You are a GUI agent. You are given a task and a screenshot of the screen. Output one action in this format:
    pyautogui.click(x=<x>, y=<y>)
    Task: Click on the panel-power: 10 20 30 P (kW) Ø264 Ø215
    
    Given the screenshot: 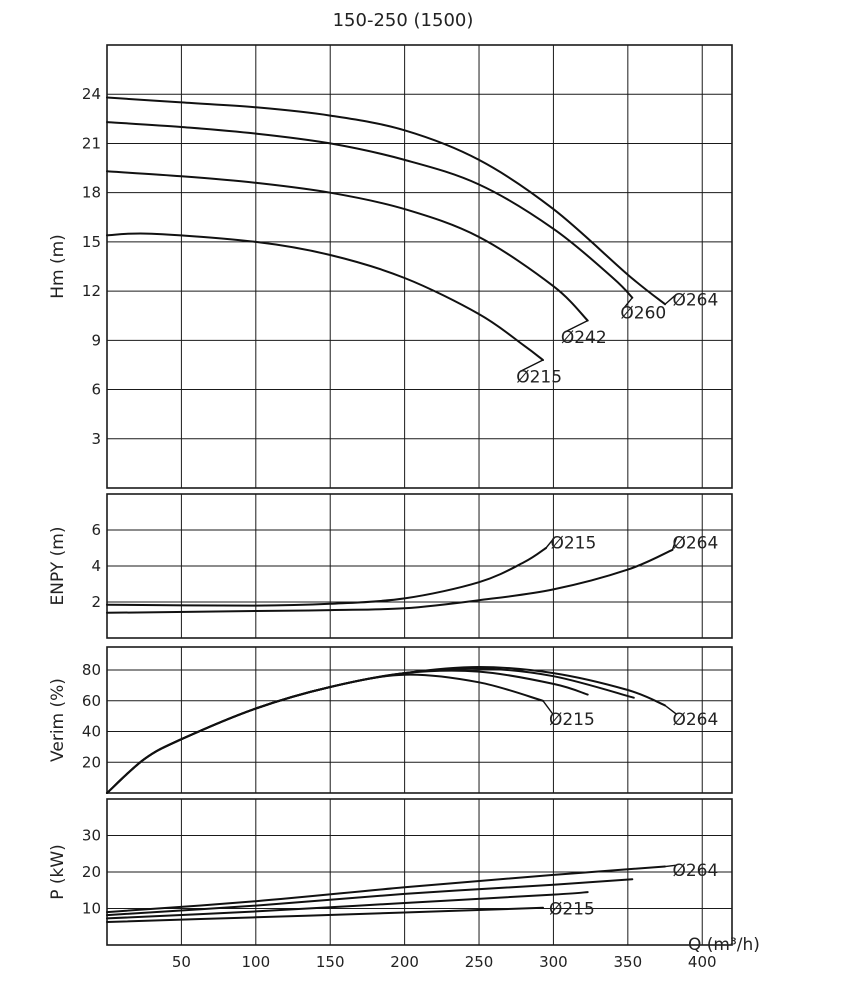 What is the action you would take?
    pyautogui.click(x=390, y=872)
    